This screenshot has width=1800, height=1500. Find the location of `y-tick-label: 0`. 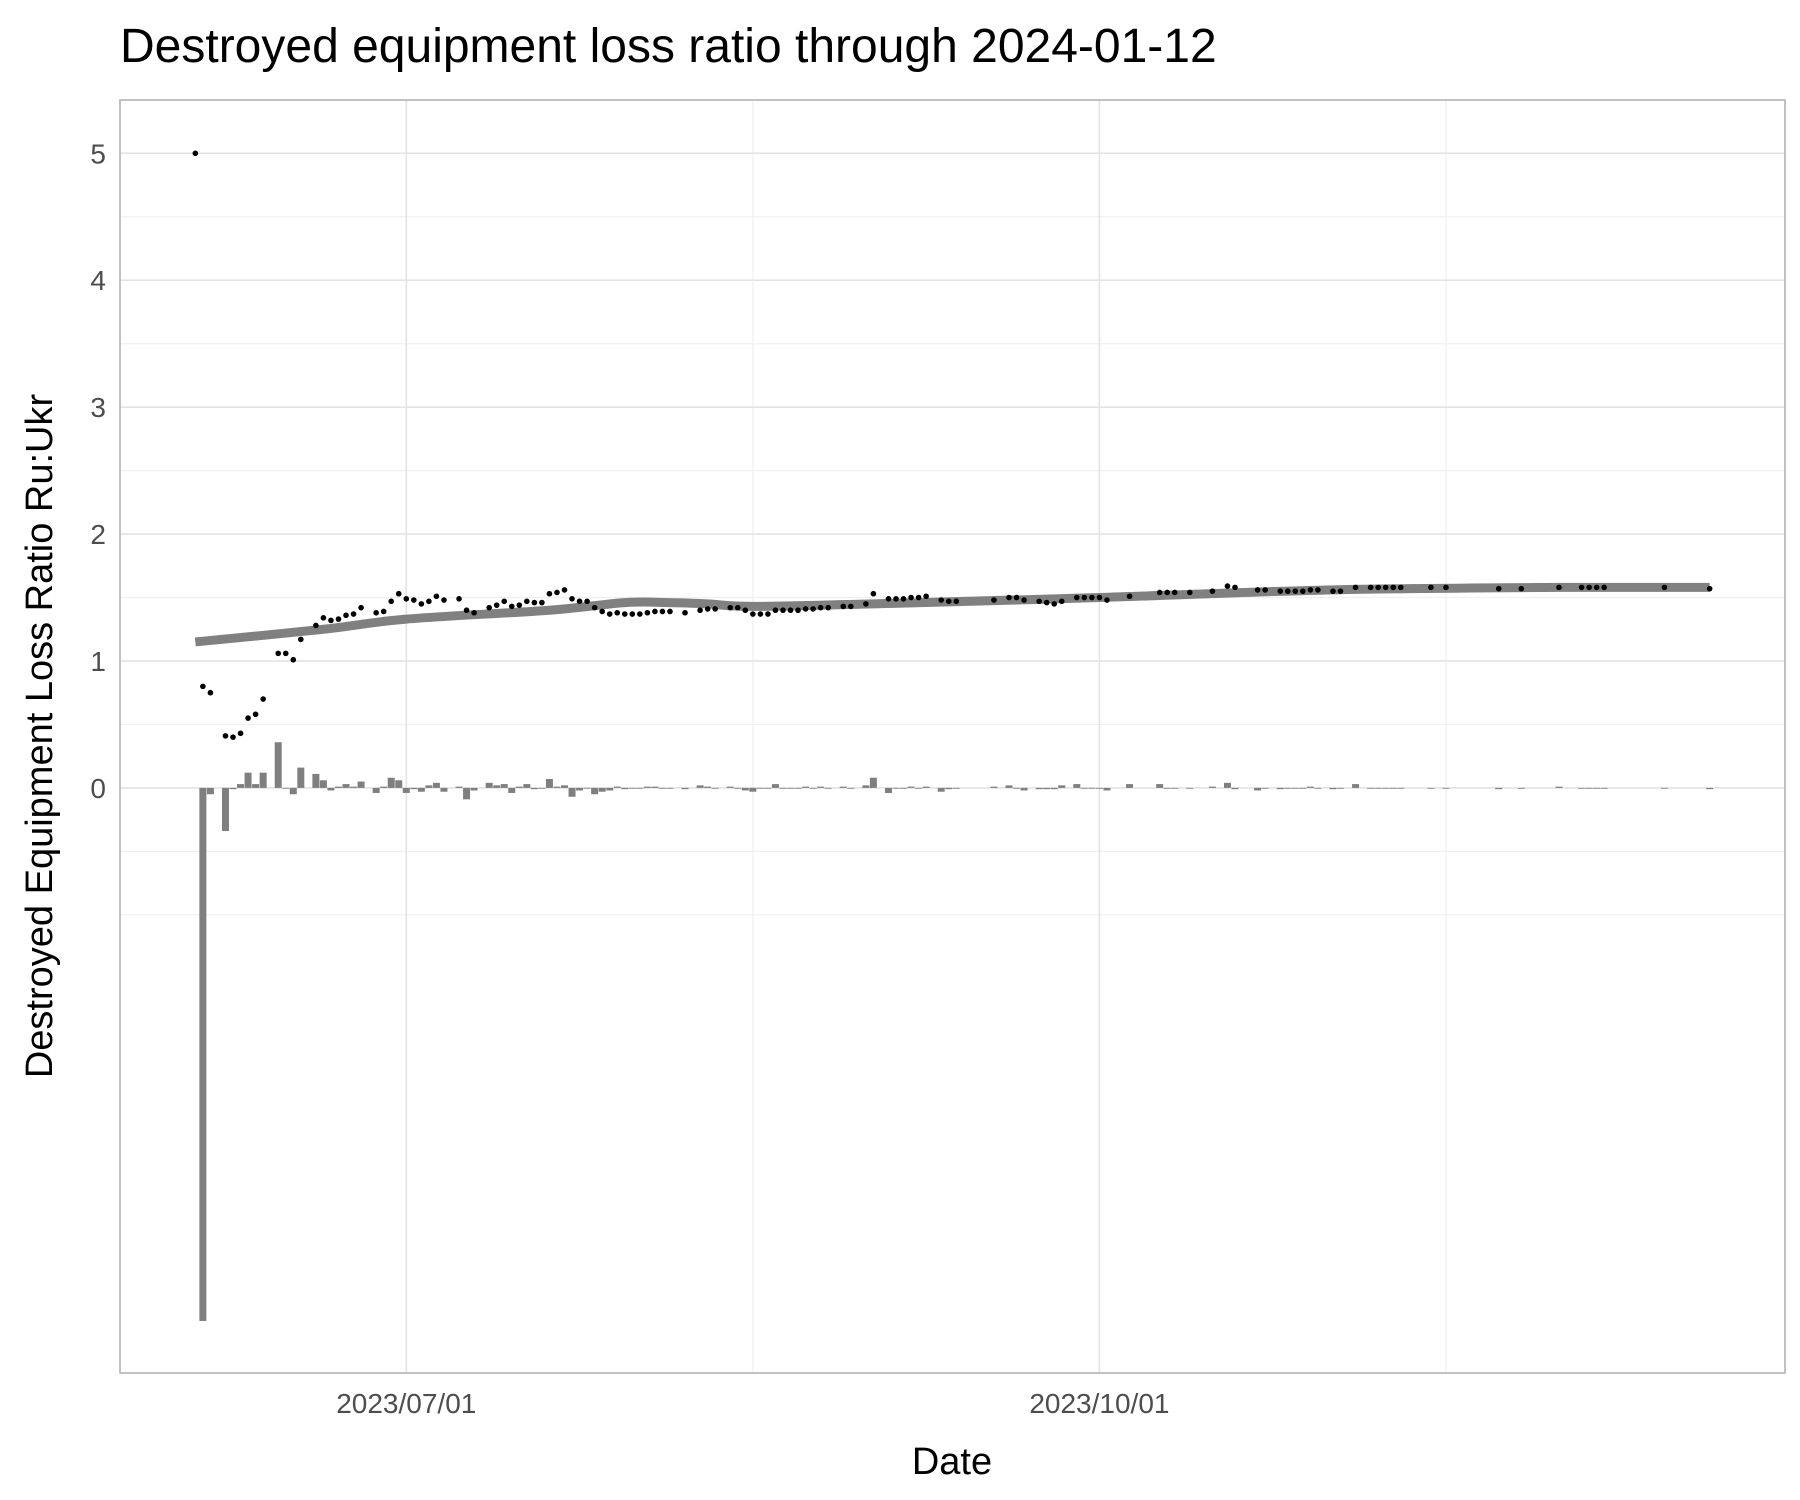

y-tick-label: 0 is located at coordinates (98, 788).